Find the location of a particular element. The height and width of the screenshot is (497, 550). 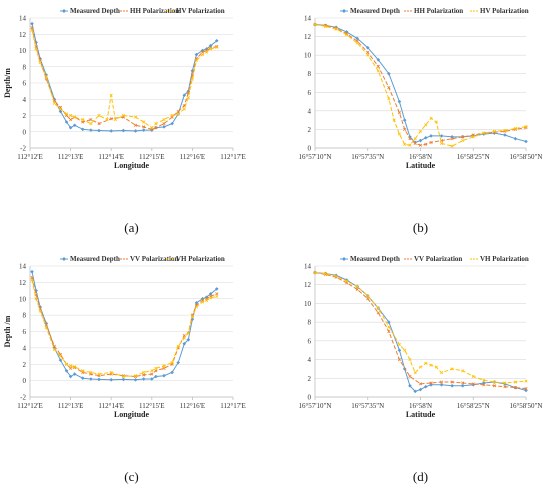

x-tick-label: 16°57'10"N is located at coordinates (315, 406).